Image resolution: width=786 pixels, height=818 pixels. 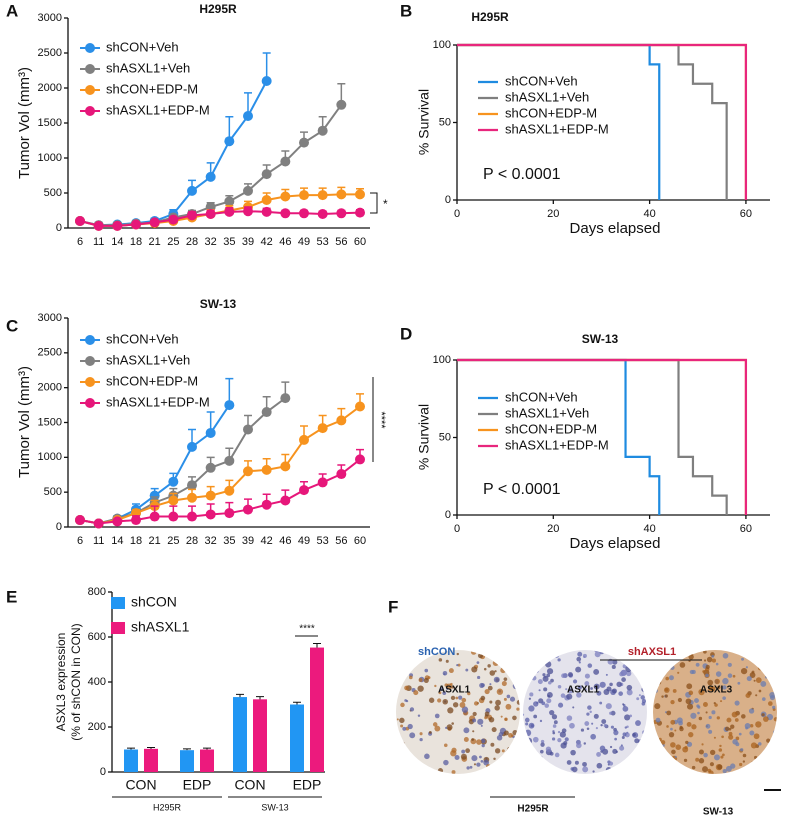 What do you see at coordinates (341, 242) in the screenshot?
I see `x-tick-label: 56` at bounding box center [341, 242].